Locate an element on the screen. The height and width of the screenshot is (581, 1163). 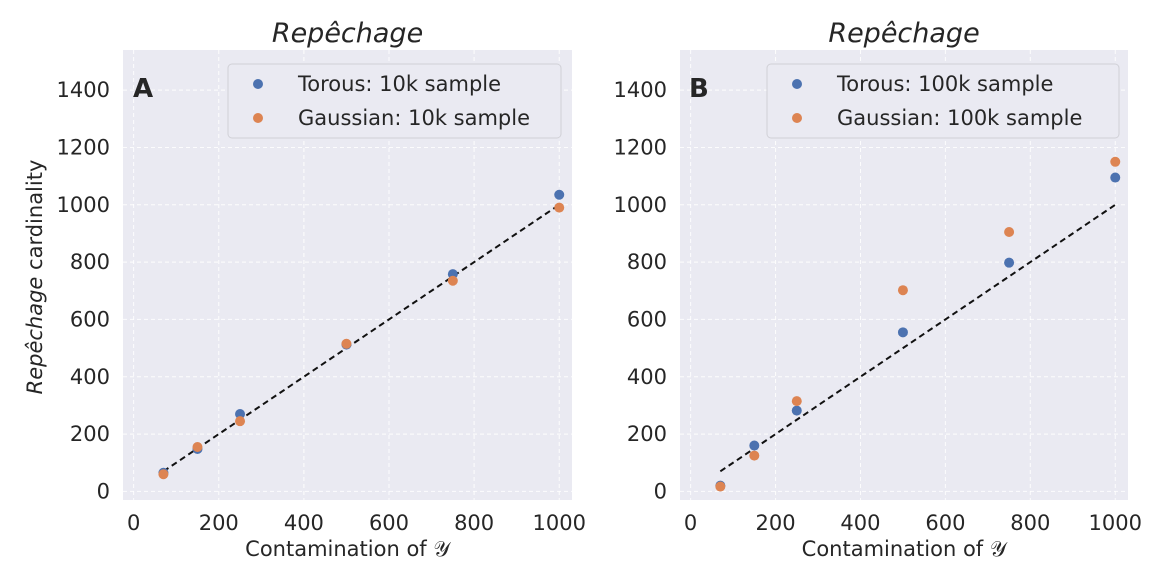
legend-label: Torous: 100k sample is located at coordinates (944, 84).